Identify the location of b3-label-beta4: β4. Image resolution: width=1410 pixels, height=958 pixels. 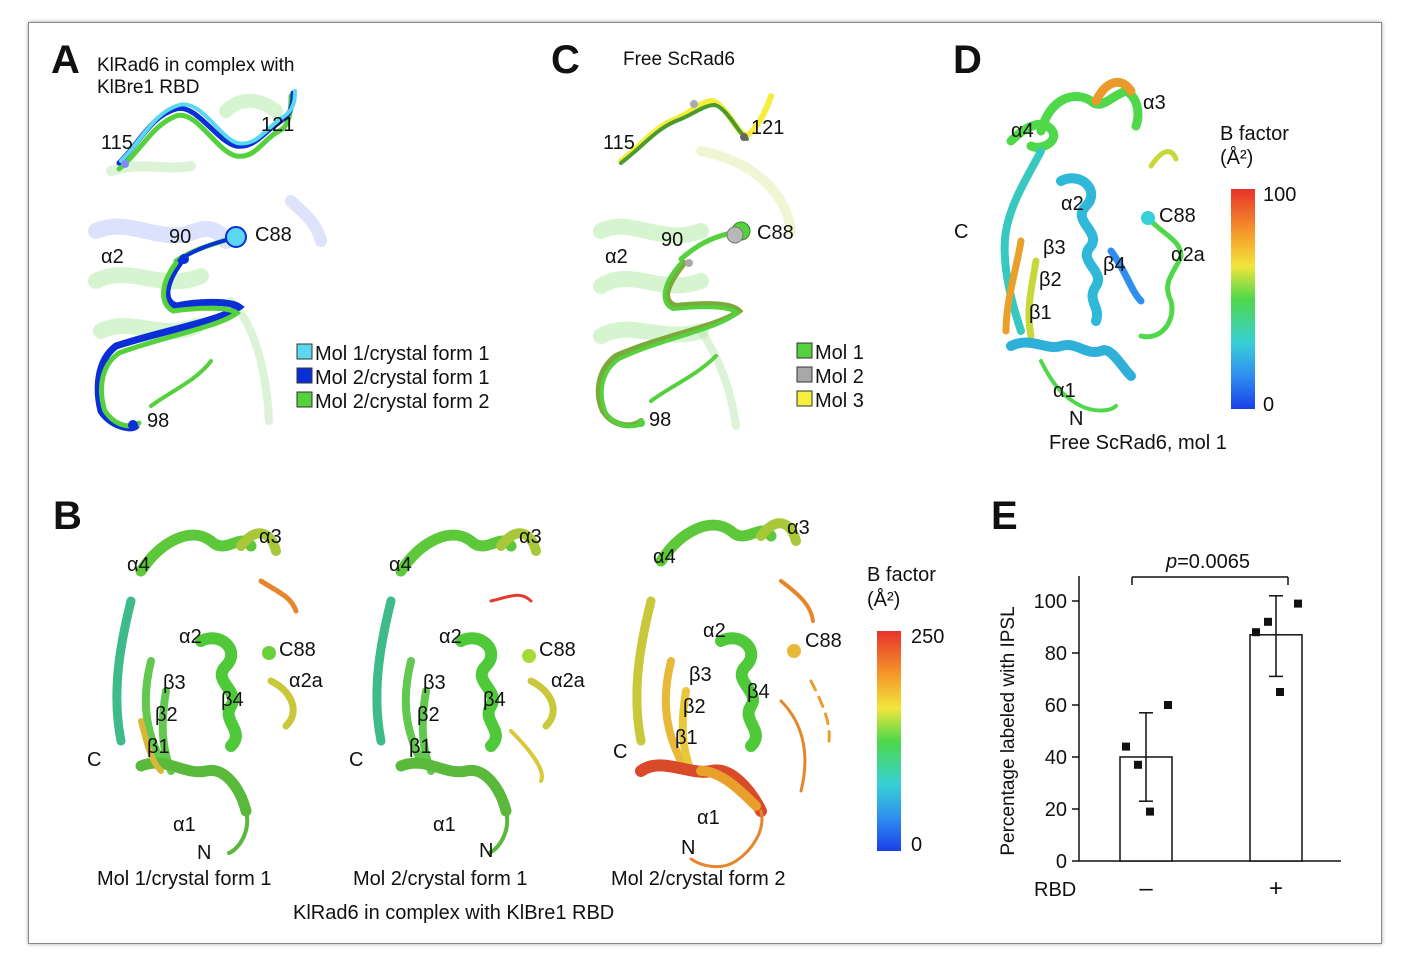
(758, 692).